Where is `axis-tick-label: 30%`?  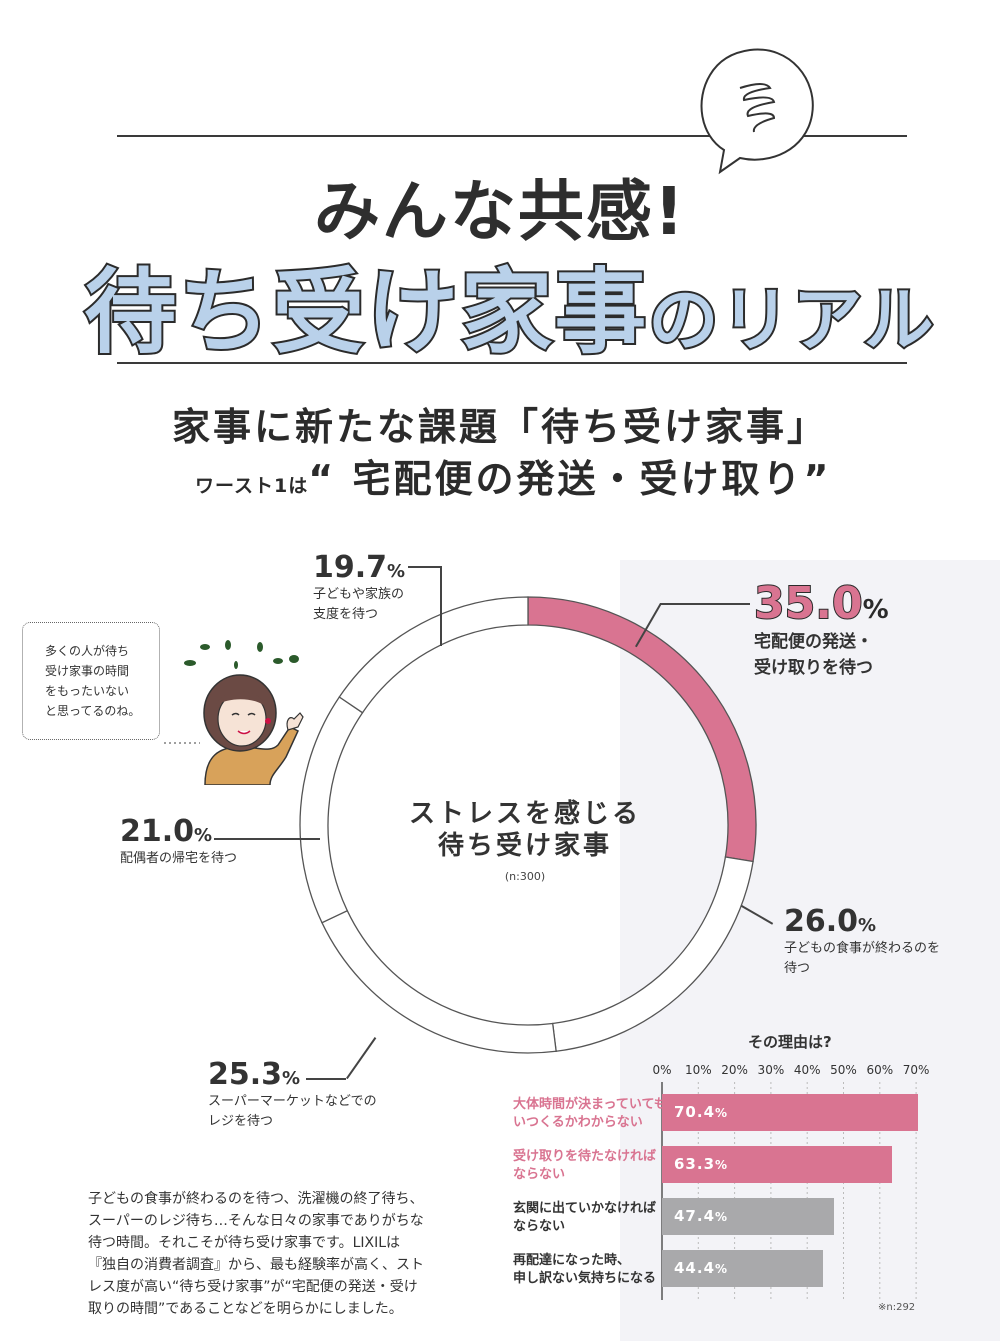
axis-tick-label: 30% is located at coordinates (771, 1070).